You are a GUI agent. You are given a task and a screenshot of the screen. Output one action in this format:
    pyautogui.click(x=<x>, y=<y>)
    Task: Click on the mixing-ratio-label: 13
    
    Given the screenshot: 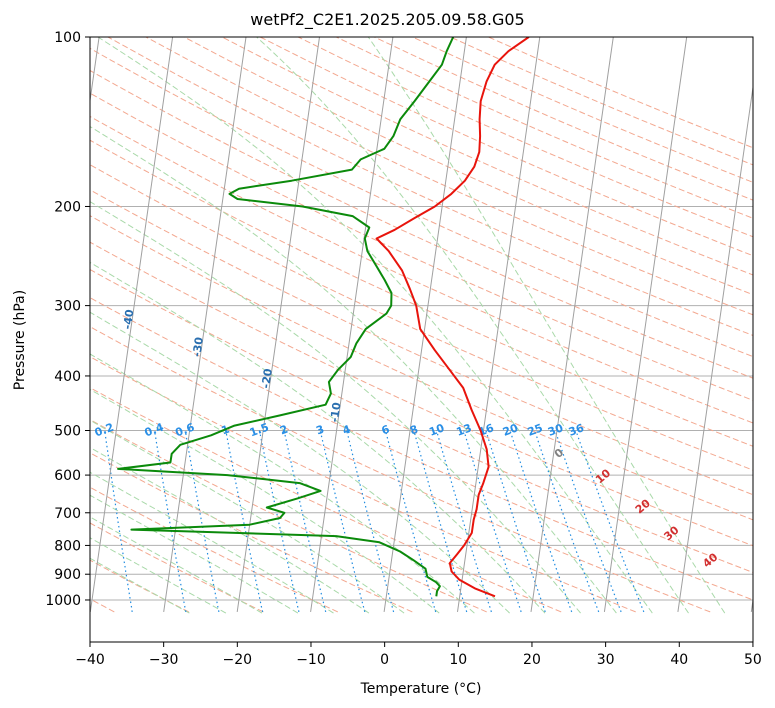 What is the action you would take?
    pyautogui.click(x=464, y=429)
    